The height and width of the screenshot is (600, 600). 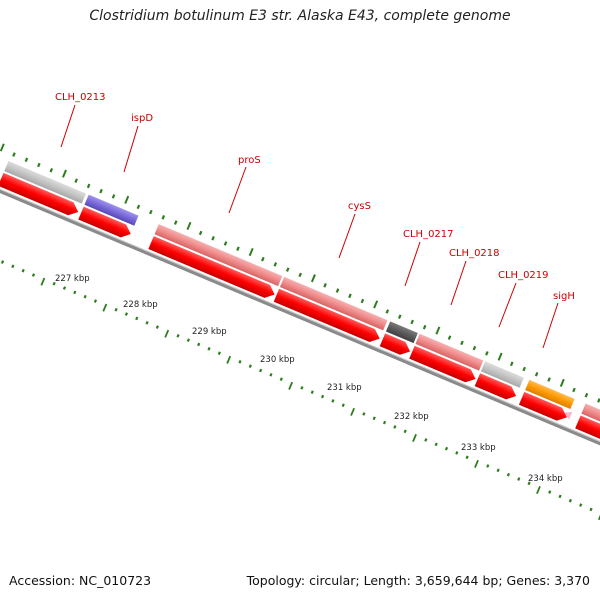 I want to click on gene-bar-proS, so click(x=218, y=255).